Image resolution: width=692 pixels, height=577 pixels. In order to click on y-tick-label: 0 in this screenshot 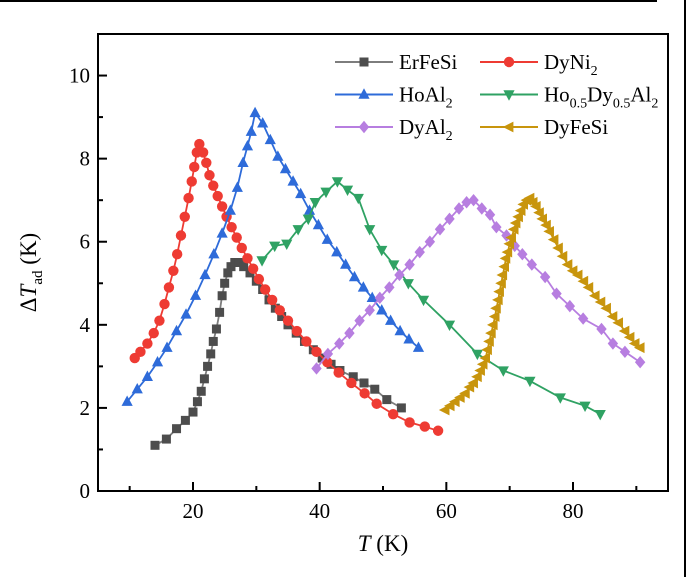, I will do `click(85, 491)`.